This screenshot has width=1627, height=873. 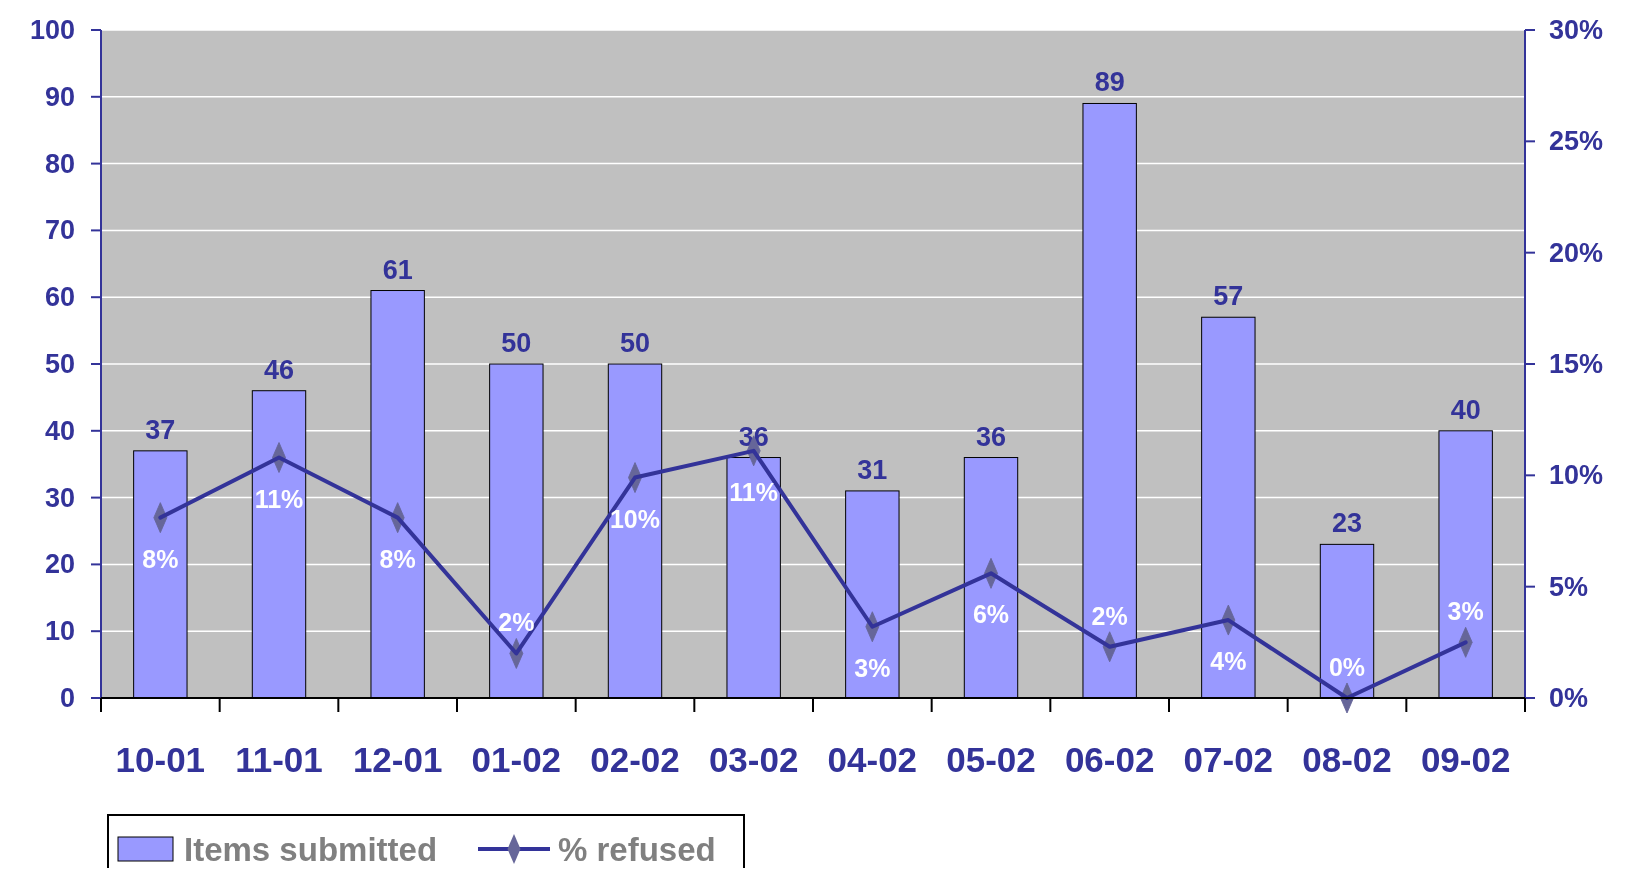 I want to click on y-tick-label: 30, so click(x=59, y=497).